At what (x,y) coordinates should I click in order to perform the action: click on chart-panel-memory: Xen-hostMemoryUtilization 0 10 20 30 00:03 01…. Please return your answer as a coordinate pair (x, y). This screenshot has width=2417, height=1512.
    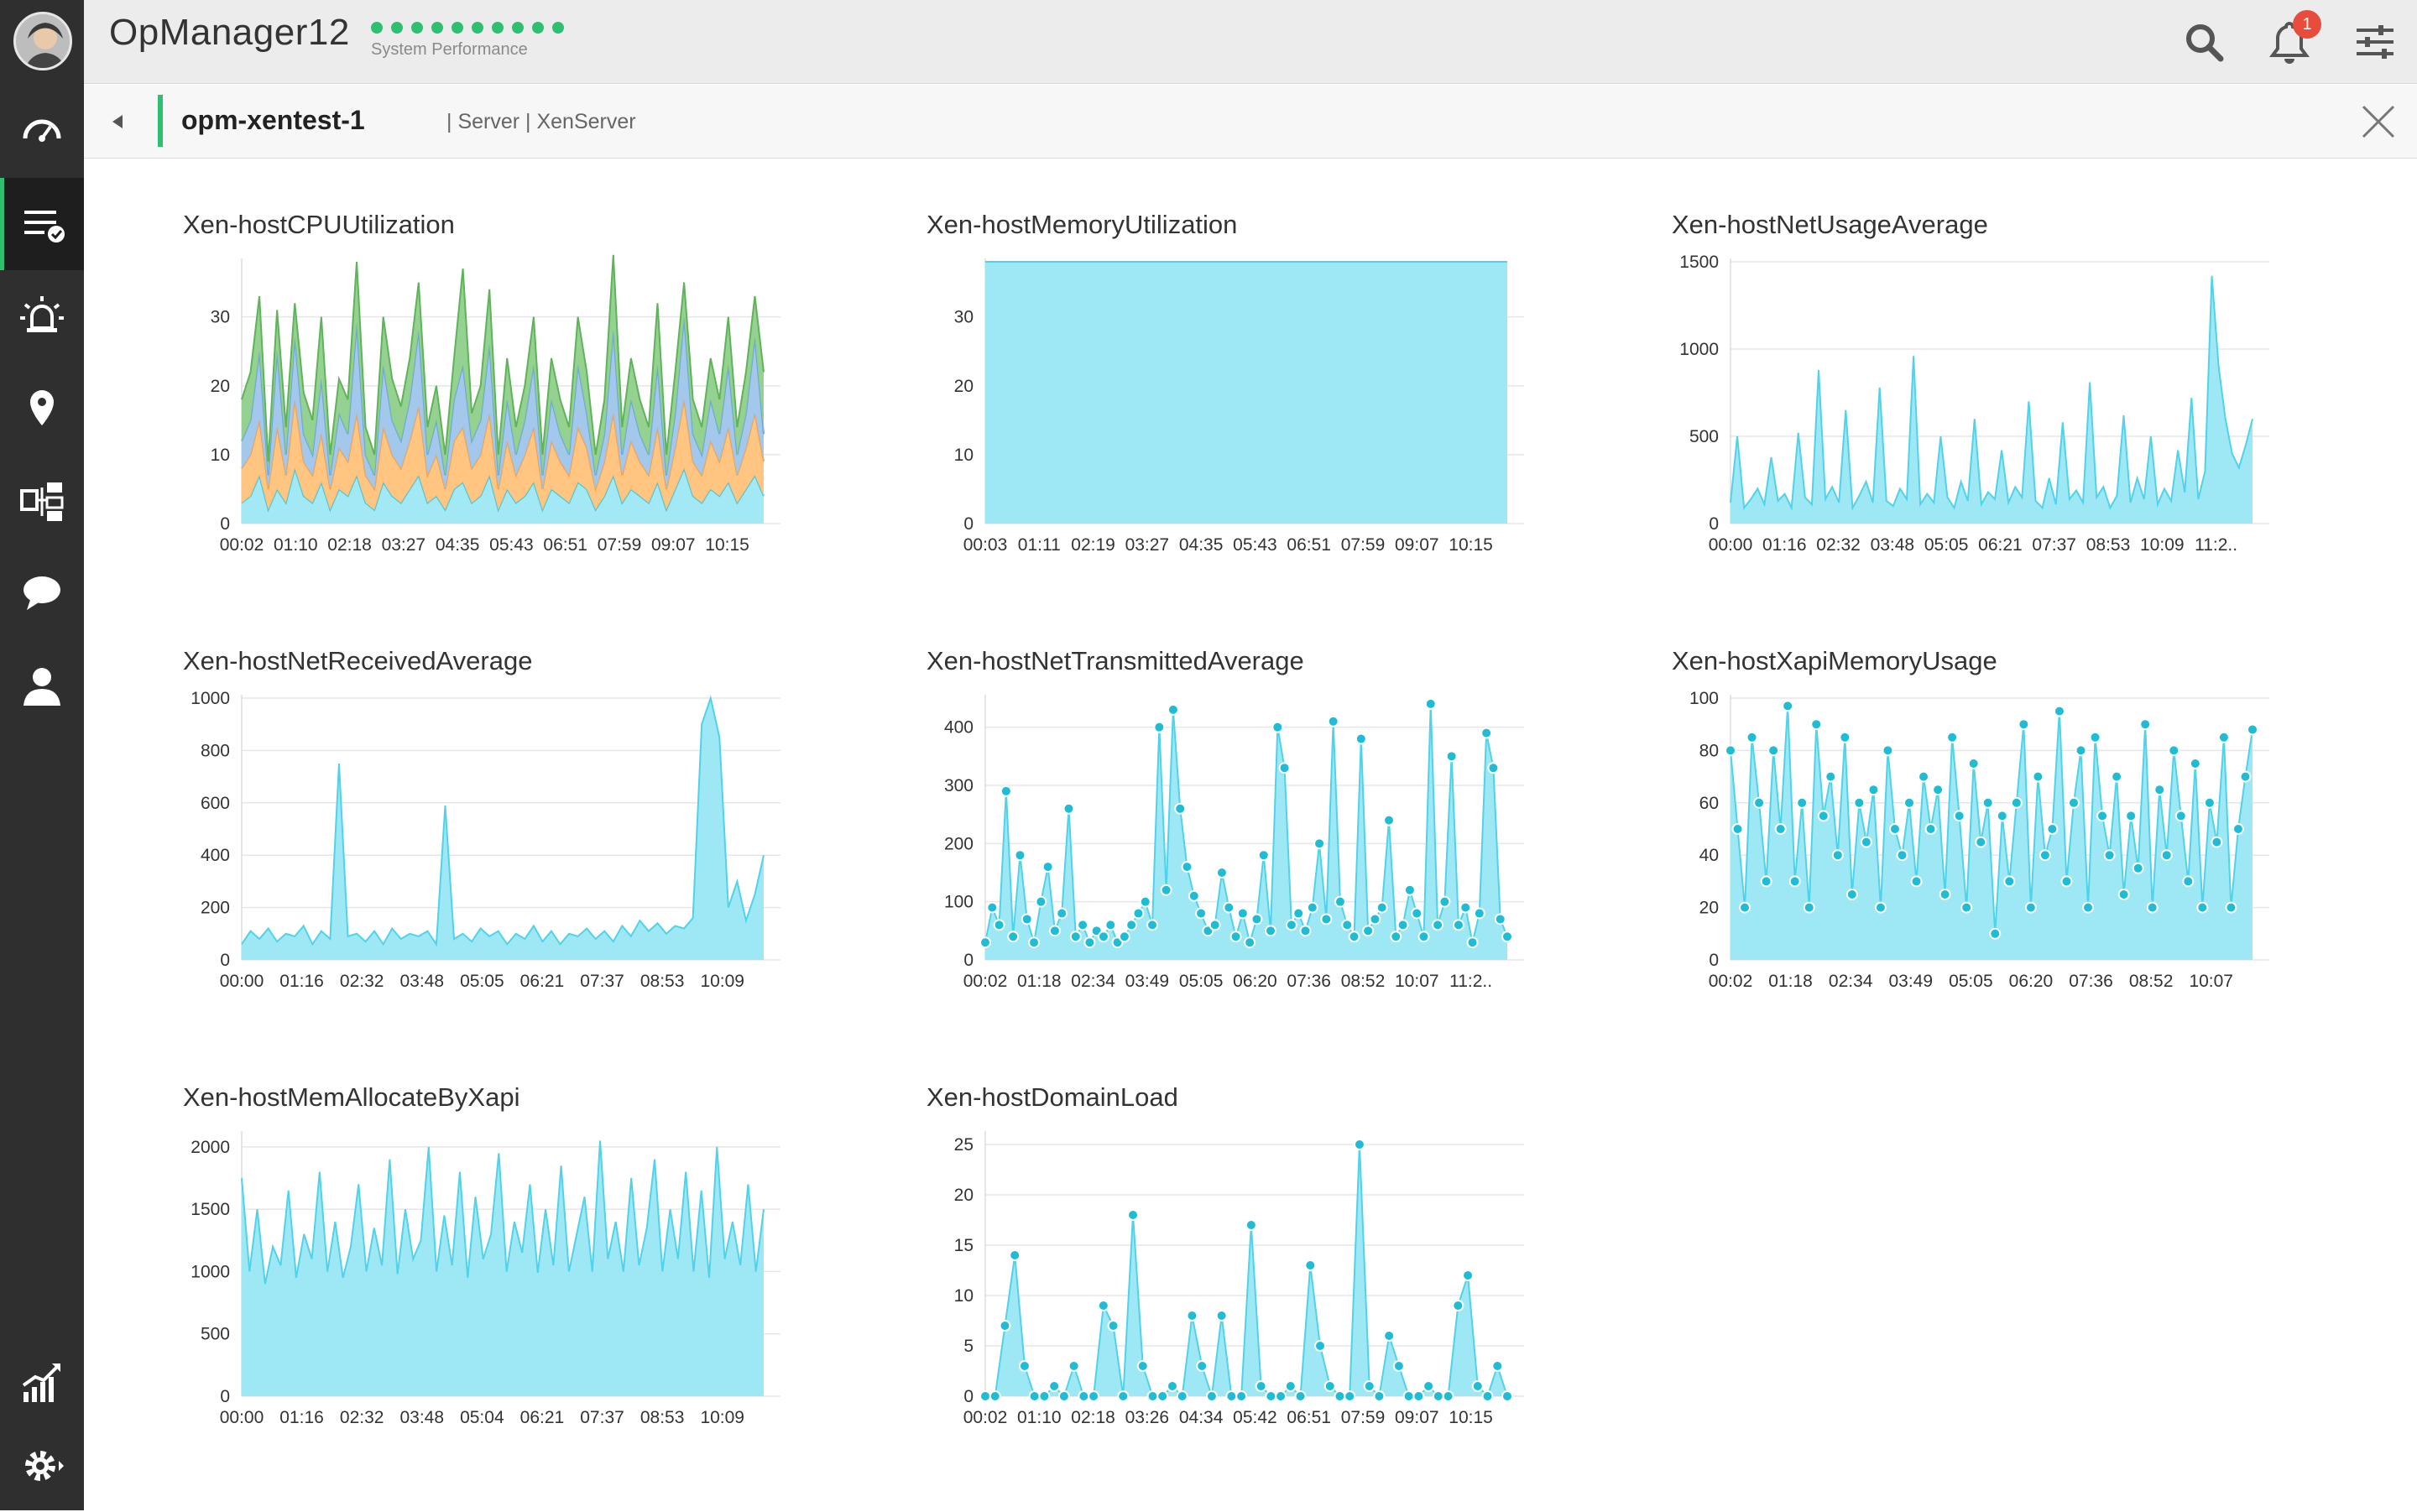
    Looking at the image, I should click on (1245, 403).